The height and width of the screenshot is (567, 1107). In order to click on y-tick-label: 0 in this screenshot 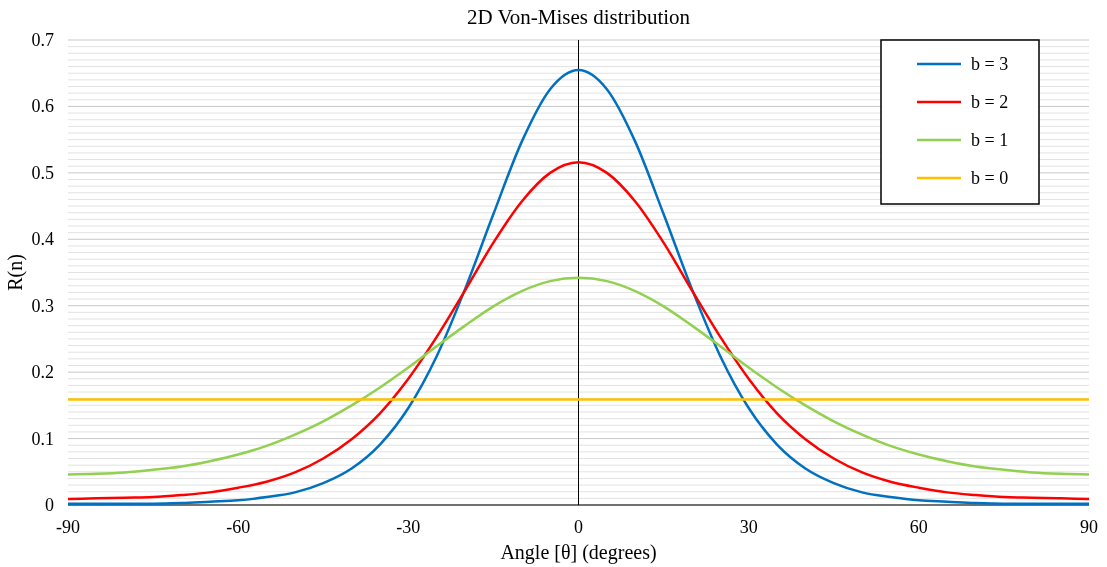, I will do `click(49, 505)`.